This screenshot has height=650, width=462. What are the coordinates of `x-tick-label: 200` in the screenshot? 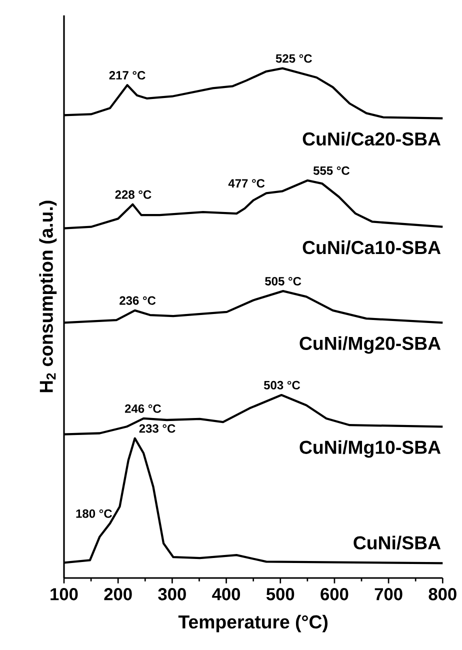 It's located at (118, 594).